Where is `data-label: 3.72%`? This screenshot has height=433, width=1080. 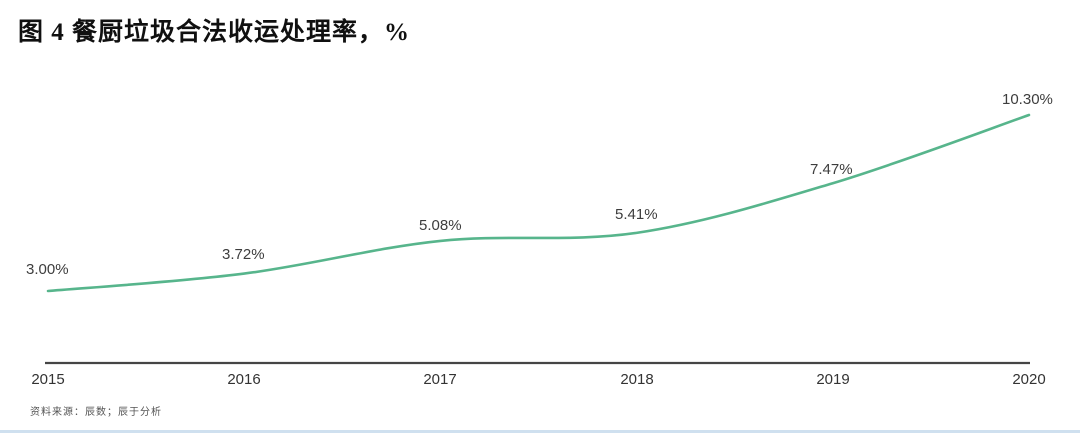 data-label: 3.72% is located at coordinates (243, 254).